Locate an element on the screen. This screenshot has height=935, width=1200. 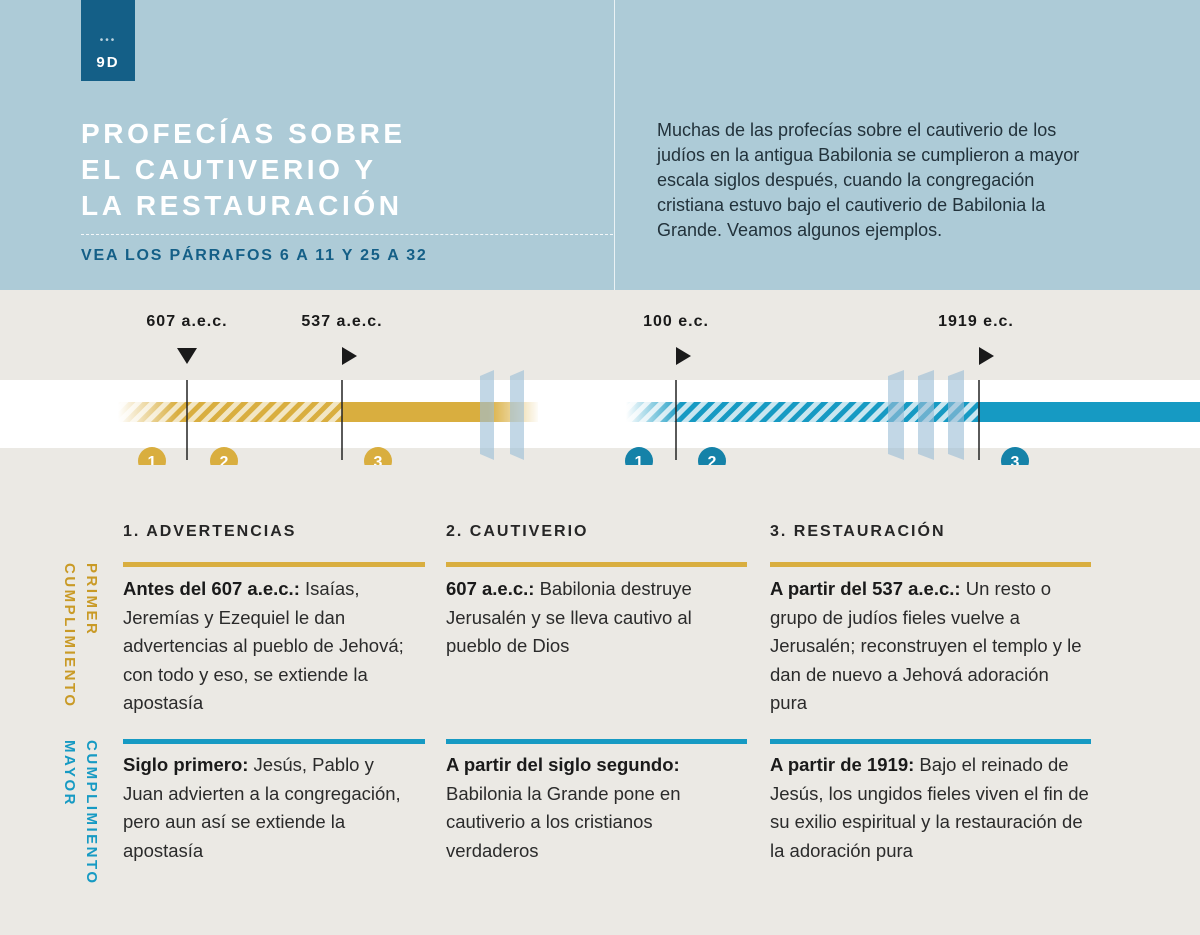
title-line-2: EL CAUTIVERIO Y is located at coordinates (229, 169).